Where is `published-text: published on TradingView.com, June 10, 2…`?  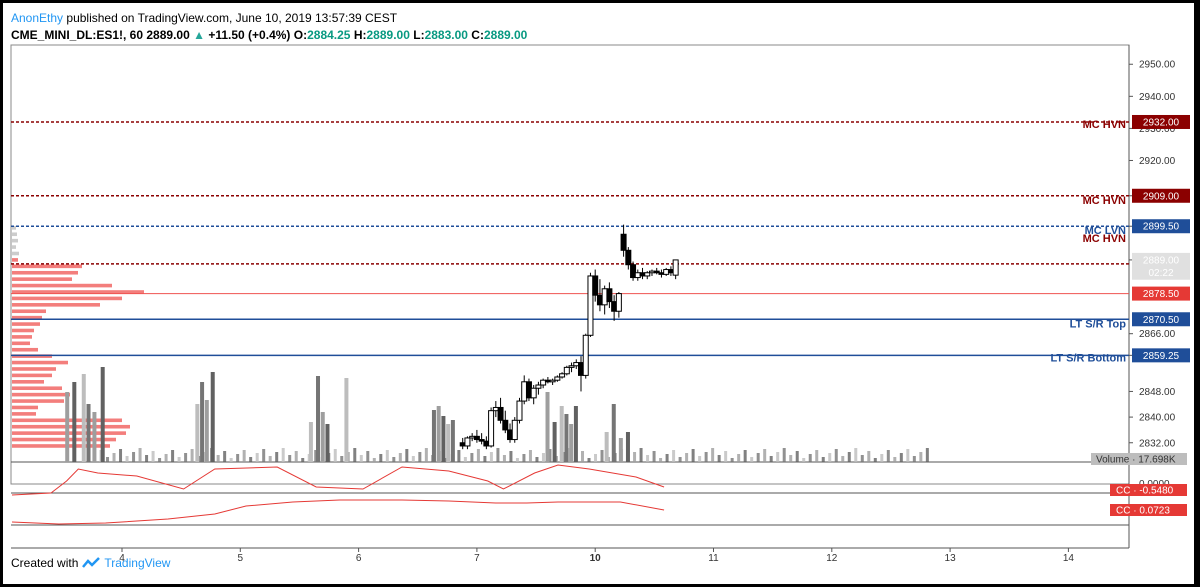
published-text: published on TradingView.com, June 10, 2… is located at coordinates (232, 18).